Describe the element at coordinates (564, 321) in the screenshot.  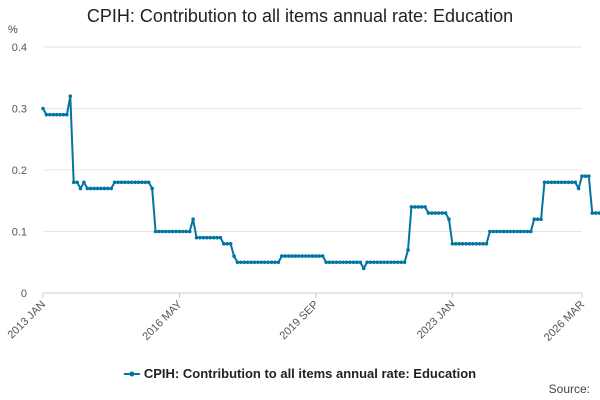
I see `x-tick-label: 2026 MAR` at that location.